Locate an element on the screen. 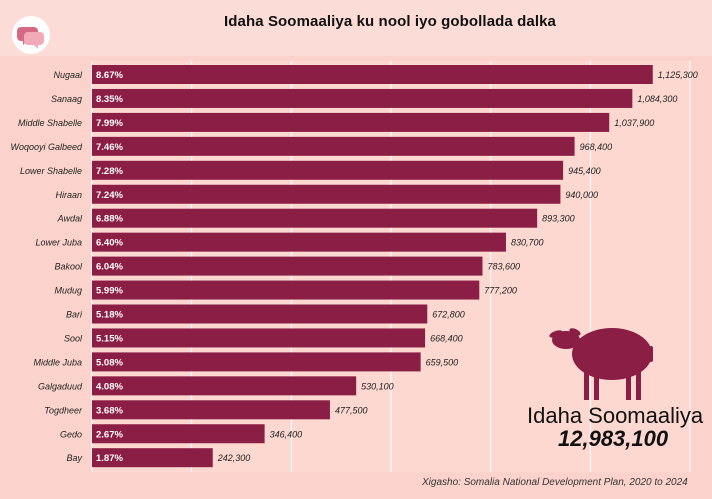 Image resolution: width=712 pixels, height=499 pixels. category-label: Sool is located at coordinates (73, 338).